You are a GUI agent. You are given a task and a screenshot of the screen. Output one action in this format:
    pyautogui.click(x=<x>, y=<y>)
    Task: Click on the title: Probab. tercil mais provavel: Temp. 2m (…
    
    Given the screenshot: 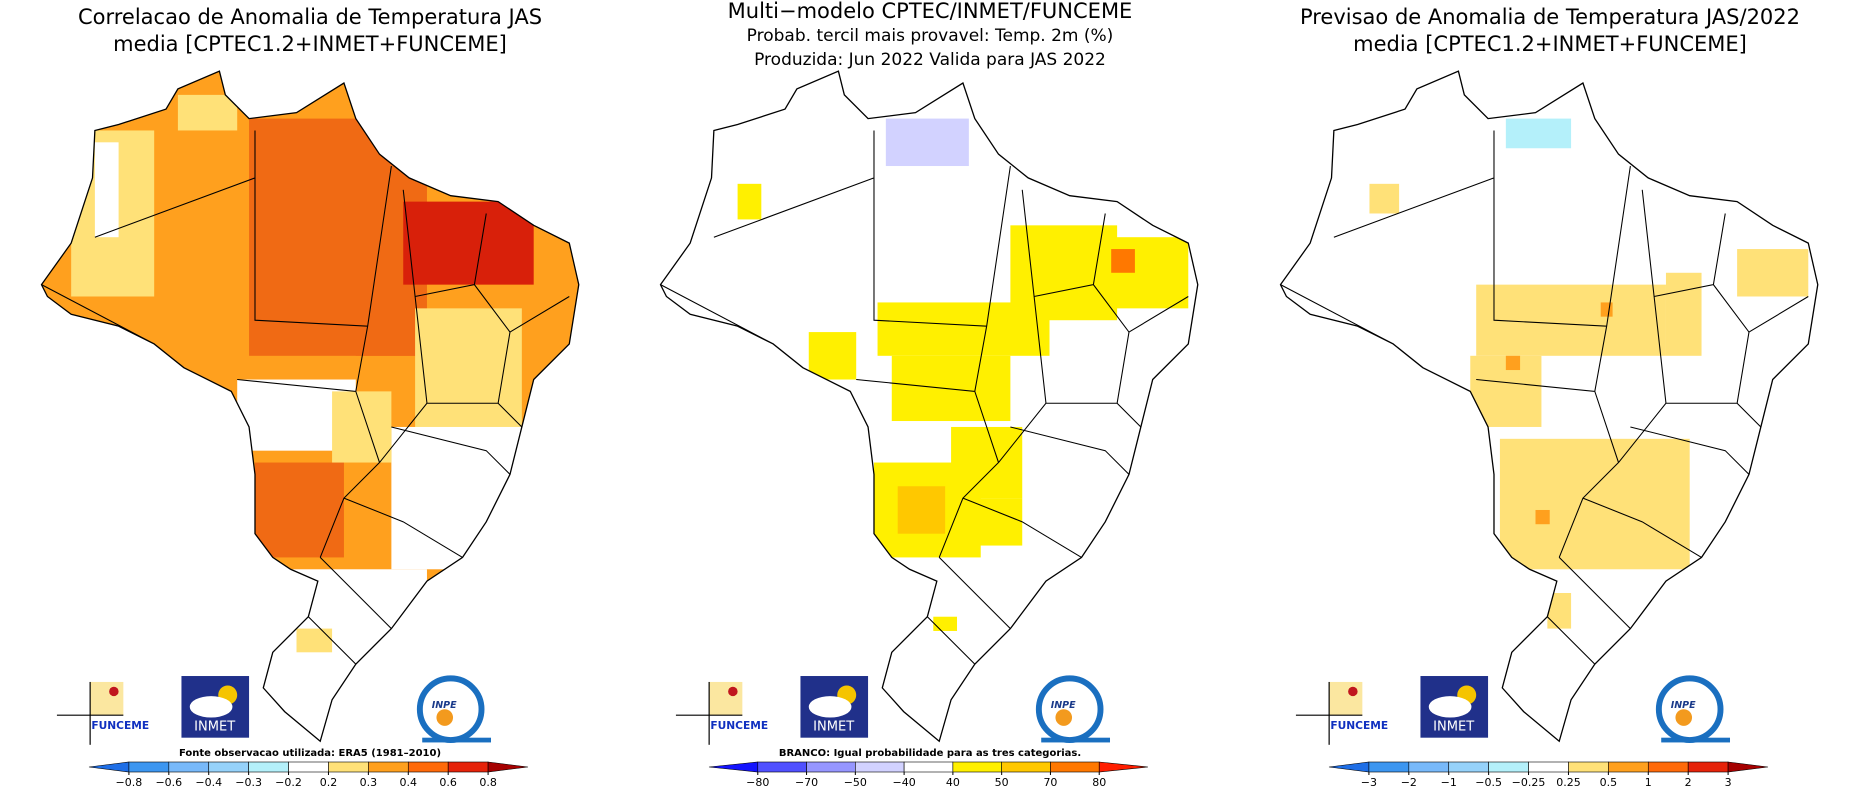 What is the action you would take?
    pyautogui.click(x=930, y=36)
    